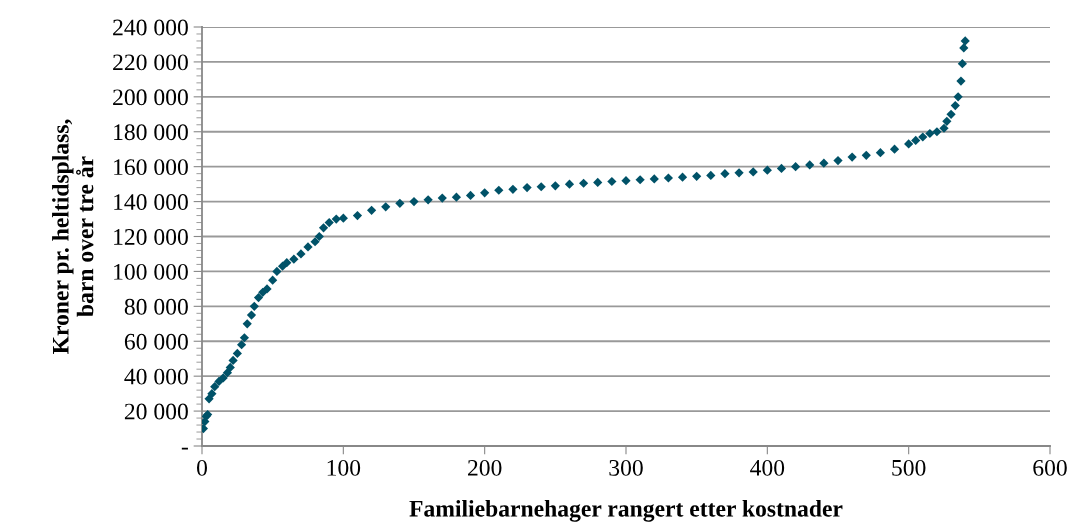  What do you see at coordinates (156, 306) in the screenshot?
I see `y-tick-label: 80 000` at bounding box center [156, 306].